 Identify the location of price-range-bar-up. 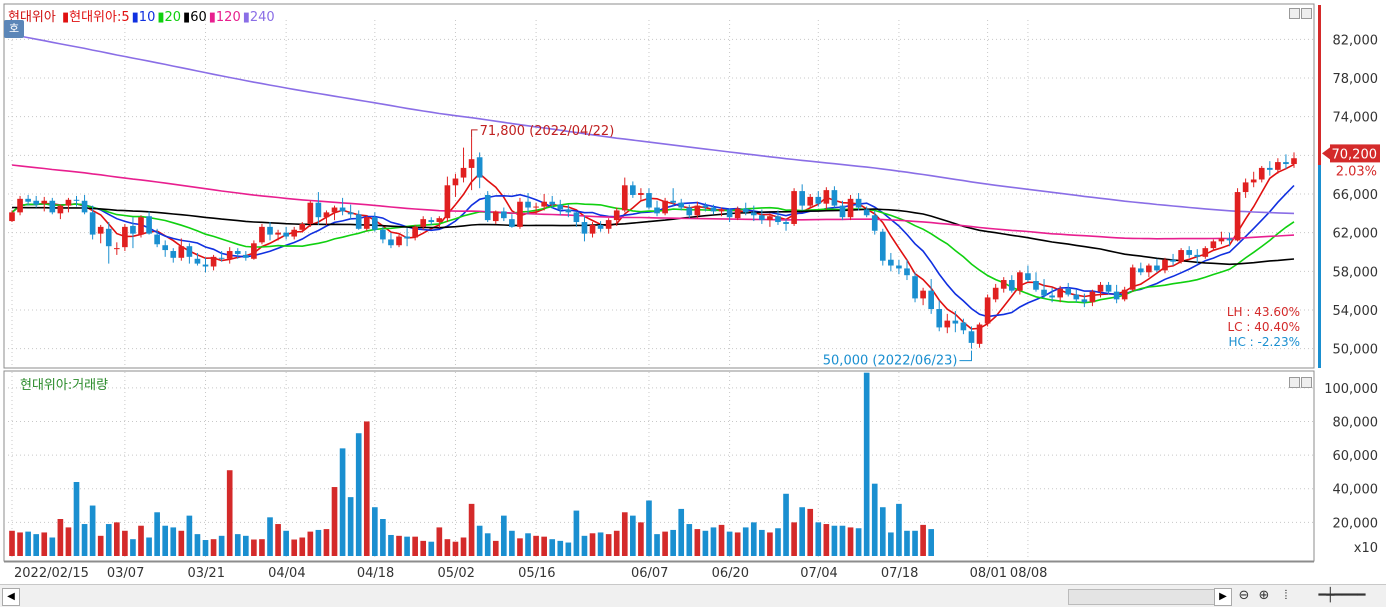
(1319, 85).